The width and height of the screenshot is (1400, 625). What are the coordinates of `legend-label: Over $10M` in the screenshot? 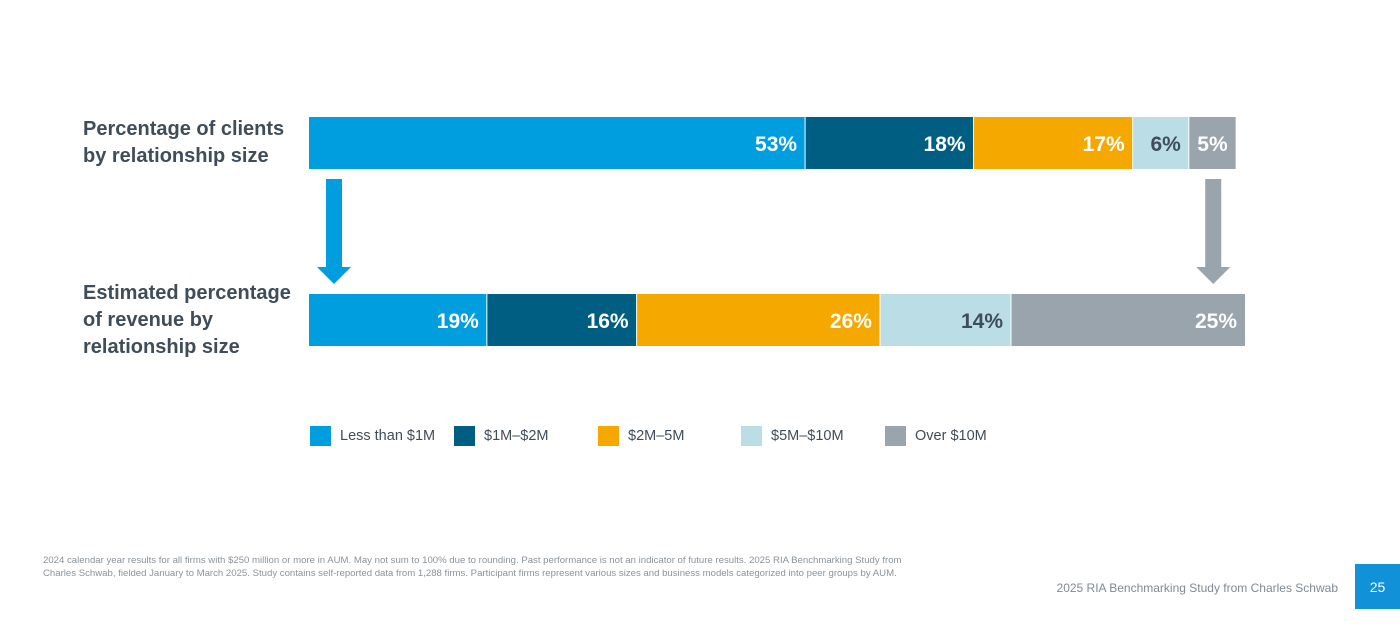 It's located at (951, 435).